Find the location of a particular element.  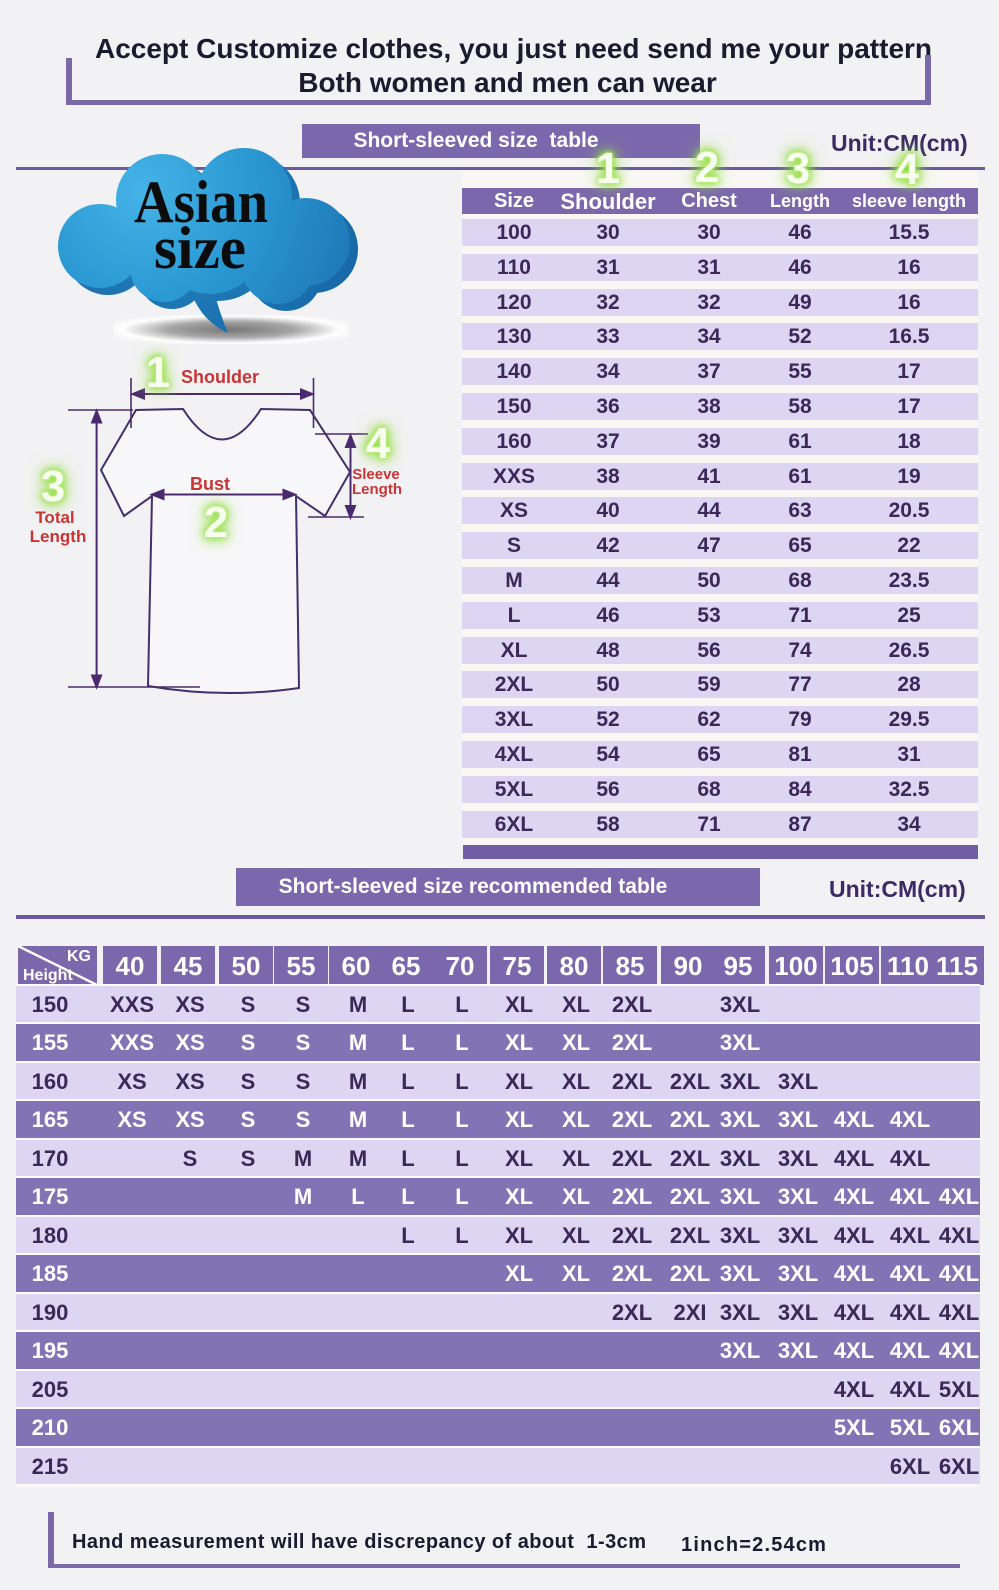

svg-text: Asian is located at coordinates (201, 202).